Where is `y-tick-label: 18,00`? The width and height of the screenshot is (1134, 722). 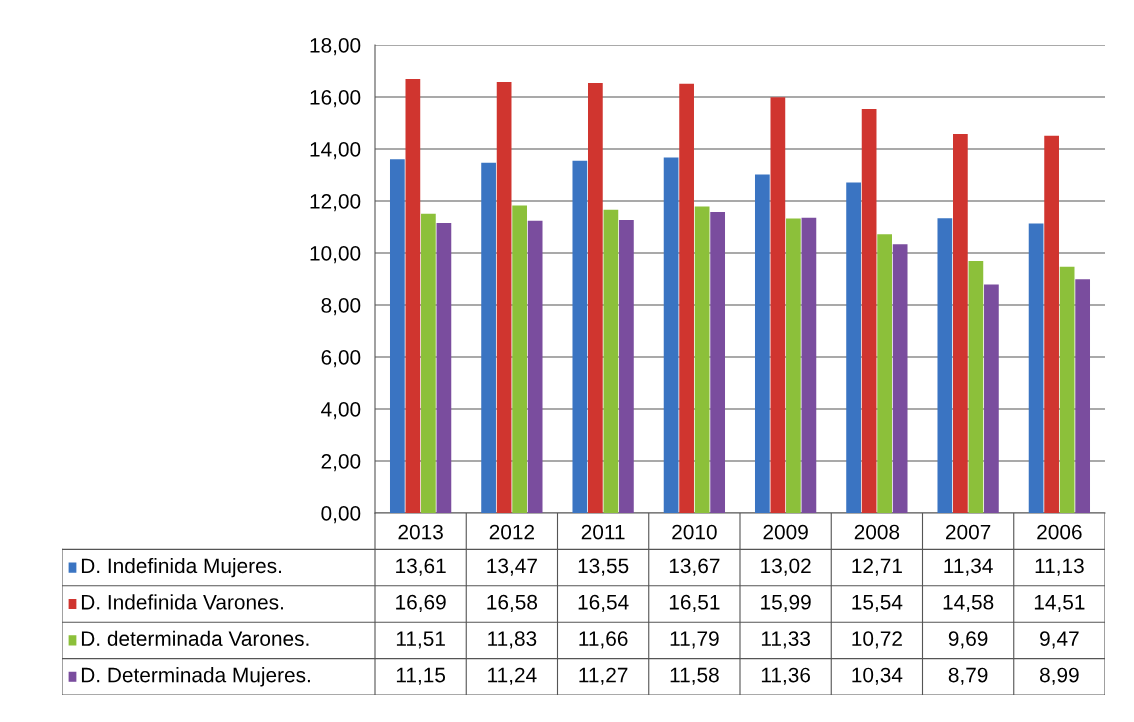 y-tick-label: 18,00 is located at coordinates (335, 47).